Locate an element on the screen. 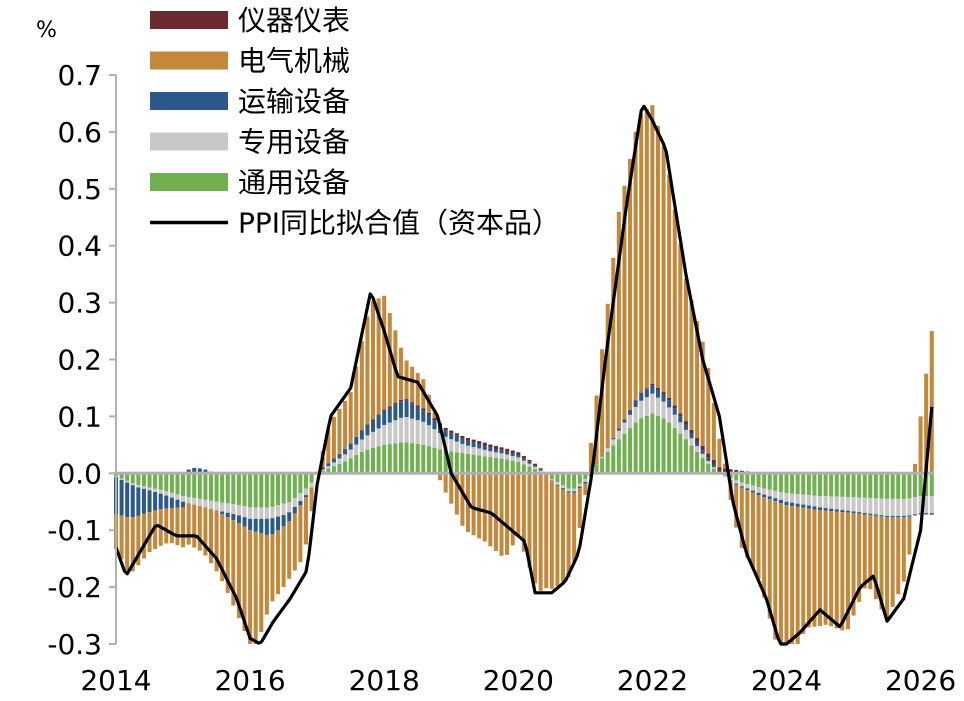 This screenshot has height=701, width=964. legend-swatch-instruments is located at coordinates (189, 20).